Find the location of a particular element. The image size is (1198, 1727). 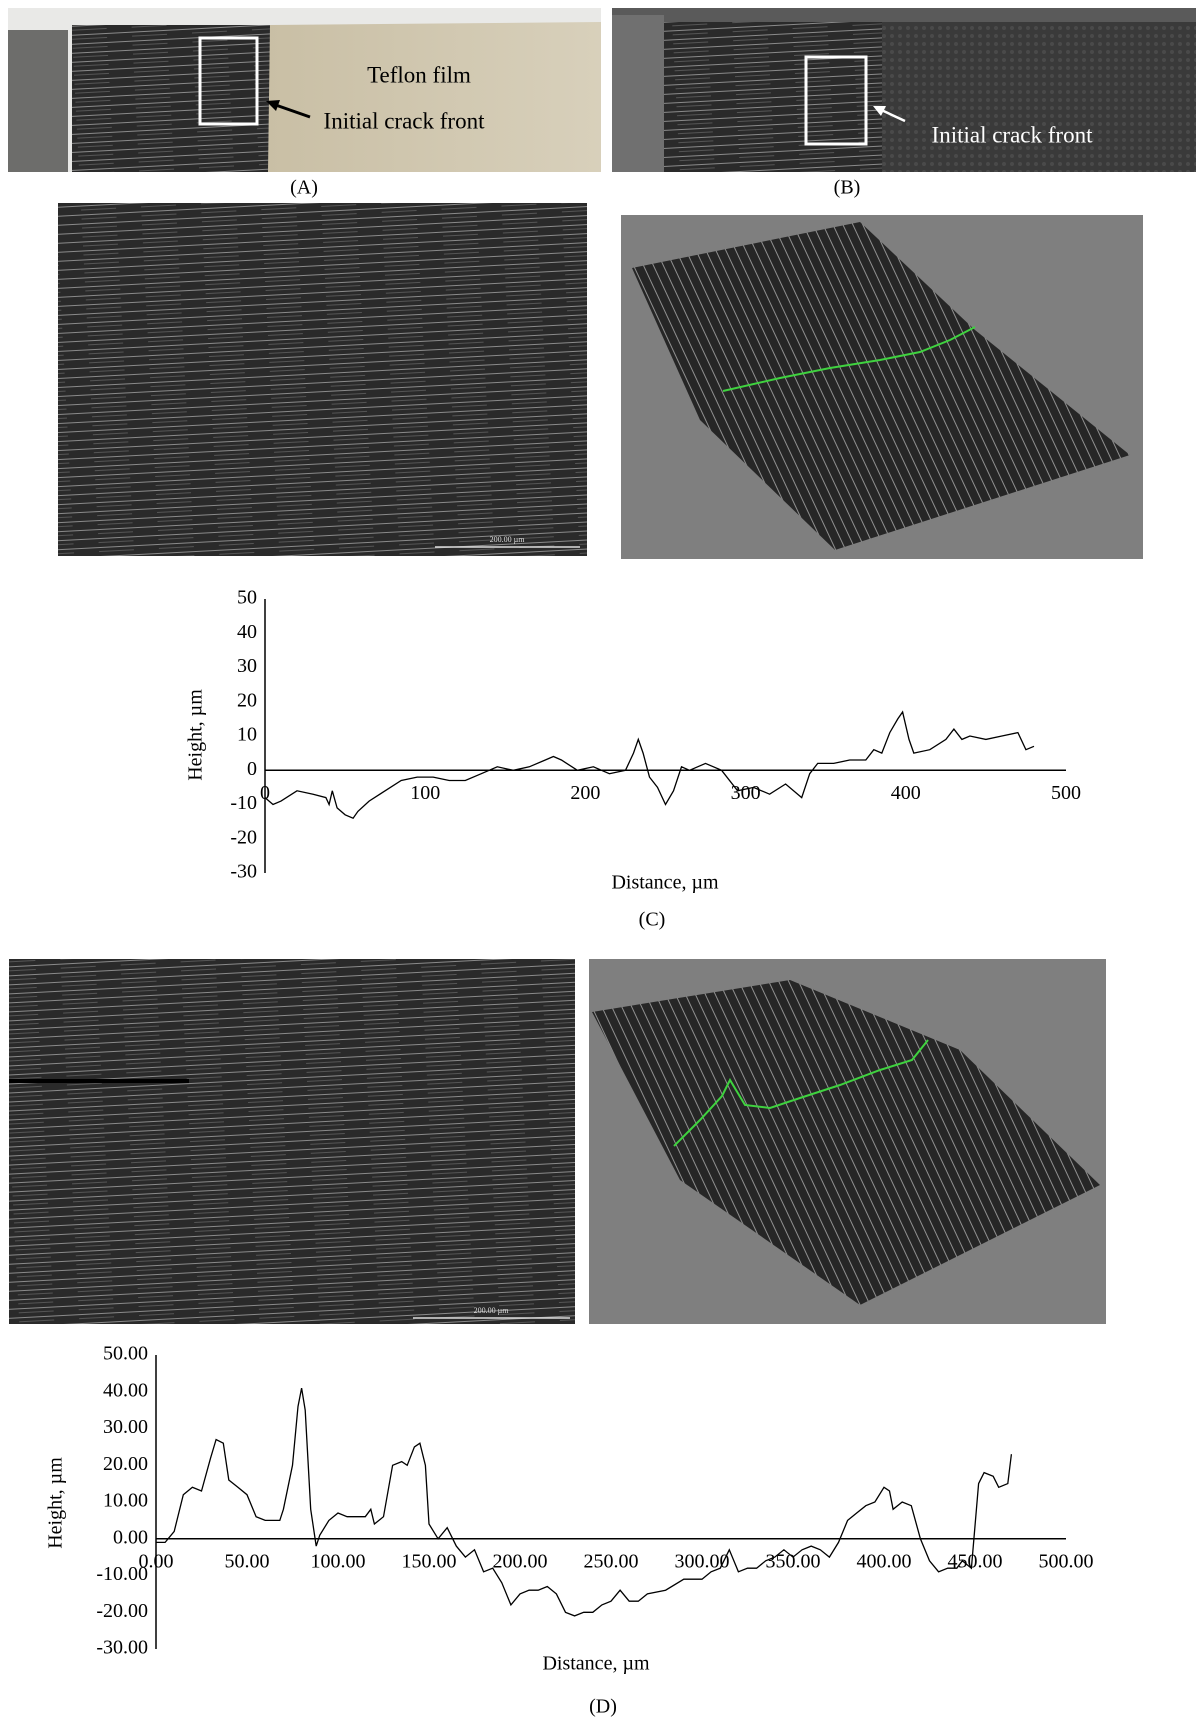

y-tick-label: -20.00 is located at coordinates (122, 1611).